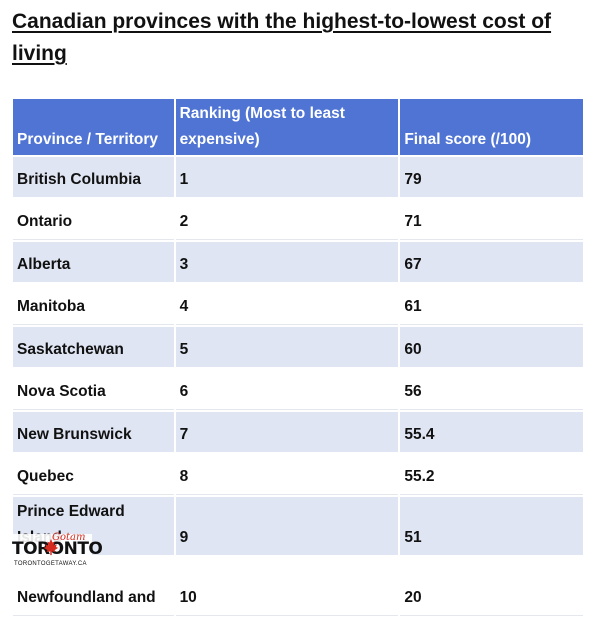 The width and height of the screenshot is (600, 618). Describe the element at coordinates (491, 586) in the screenshot. I see `cell-score: 20` at that location.